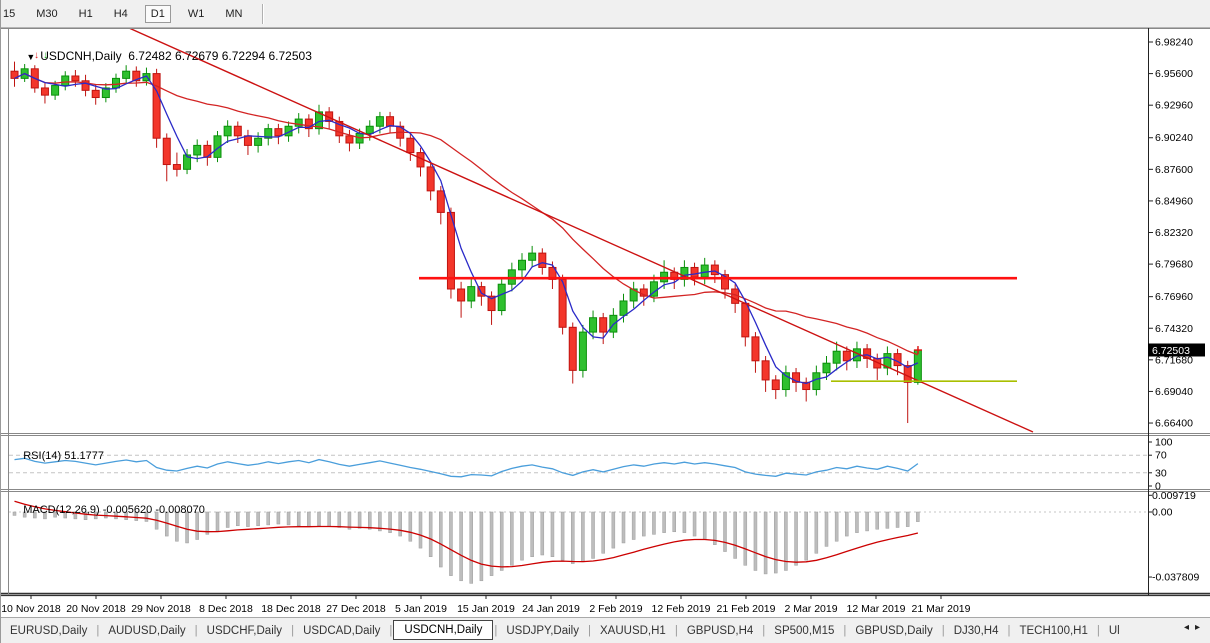 The width and height of the screenshot is (1210, 643). Describe the element at coordinates (150, 56) in the screenshot. I see `quote-open: 6.72482` at that location.